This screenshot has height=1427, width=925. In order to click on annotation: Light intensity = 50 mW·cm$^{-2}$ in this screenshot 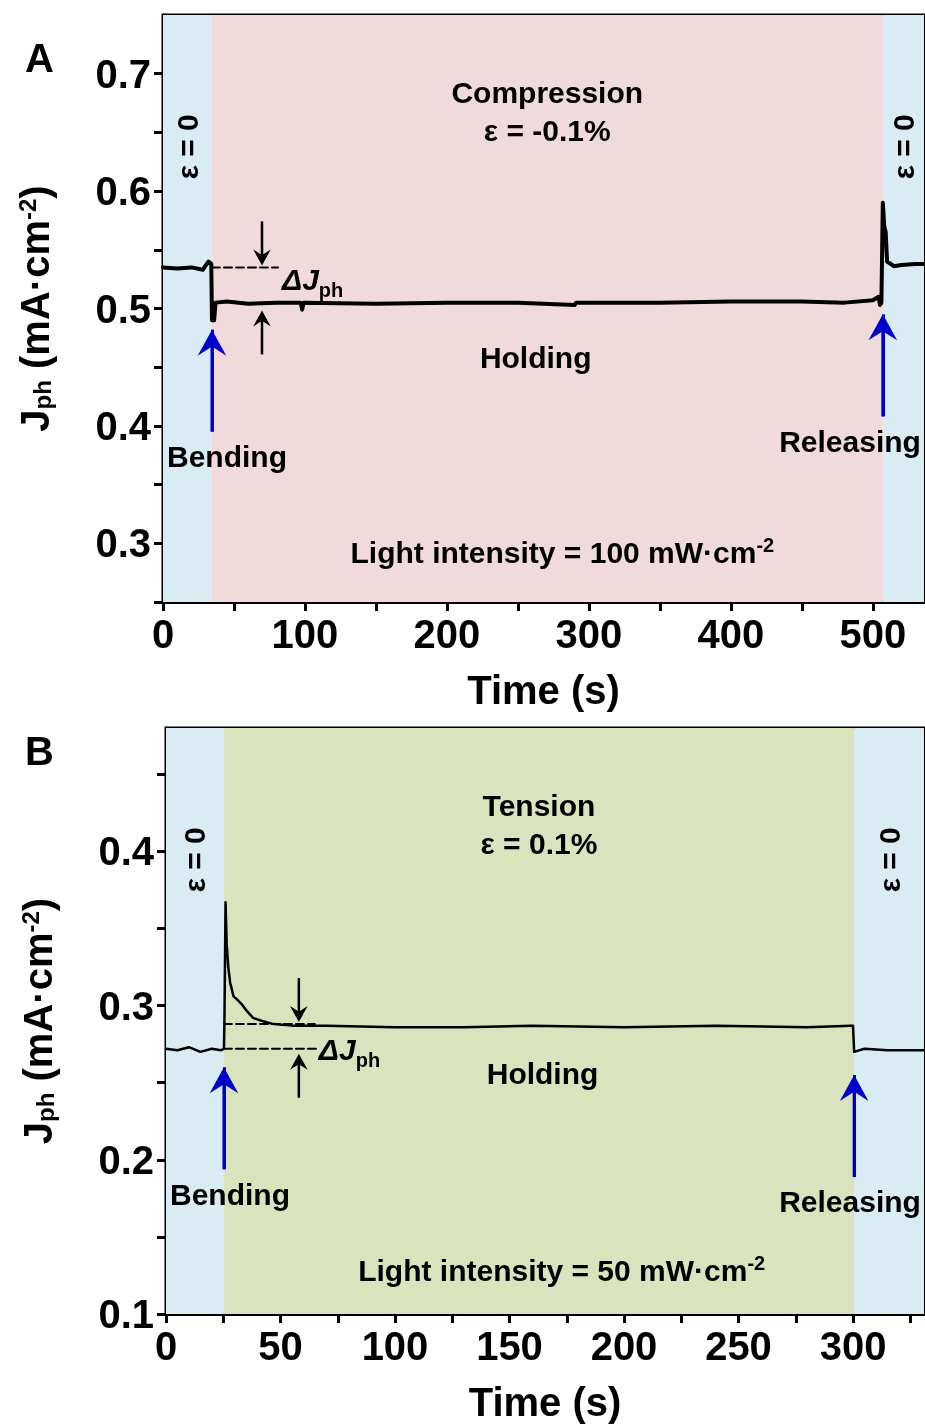, I will do `click(562, 1269)`.